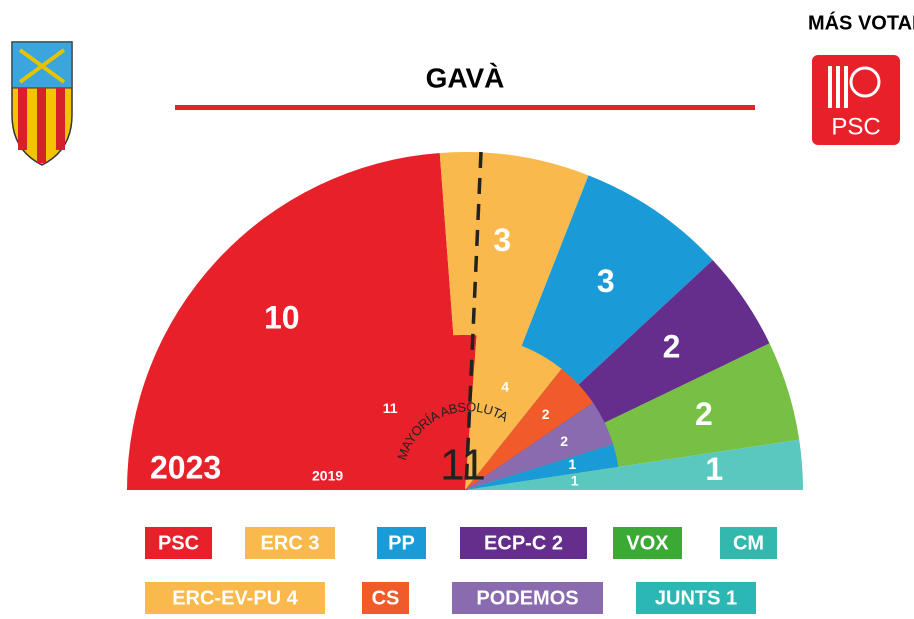 This screenshot has height=619, width=914. I want to click on seat-label: 11, so click(390, 408).